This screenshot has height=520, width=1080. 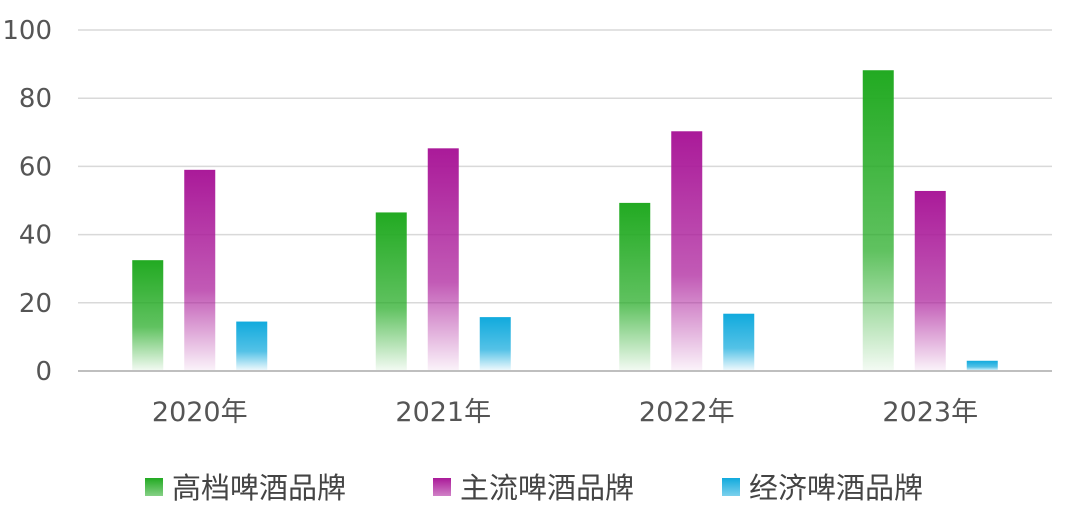 What do you see at coordinates (443, 412) in the screenshot?
I see `x-tick-label: 2021年` at bounding box center [443, 412].